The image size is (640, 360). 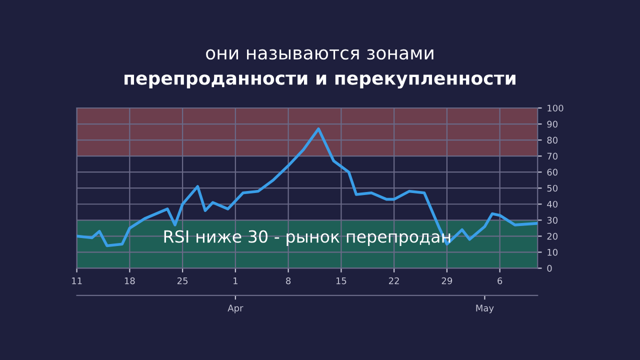 What do you see at coordinates (552, 188) in the screenshot?
I see `y-tick-label: 50` at bounding box center [552, 188].